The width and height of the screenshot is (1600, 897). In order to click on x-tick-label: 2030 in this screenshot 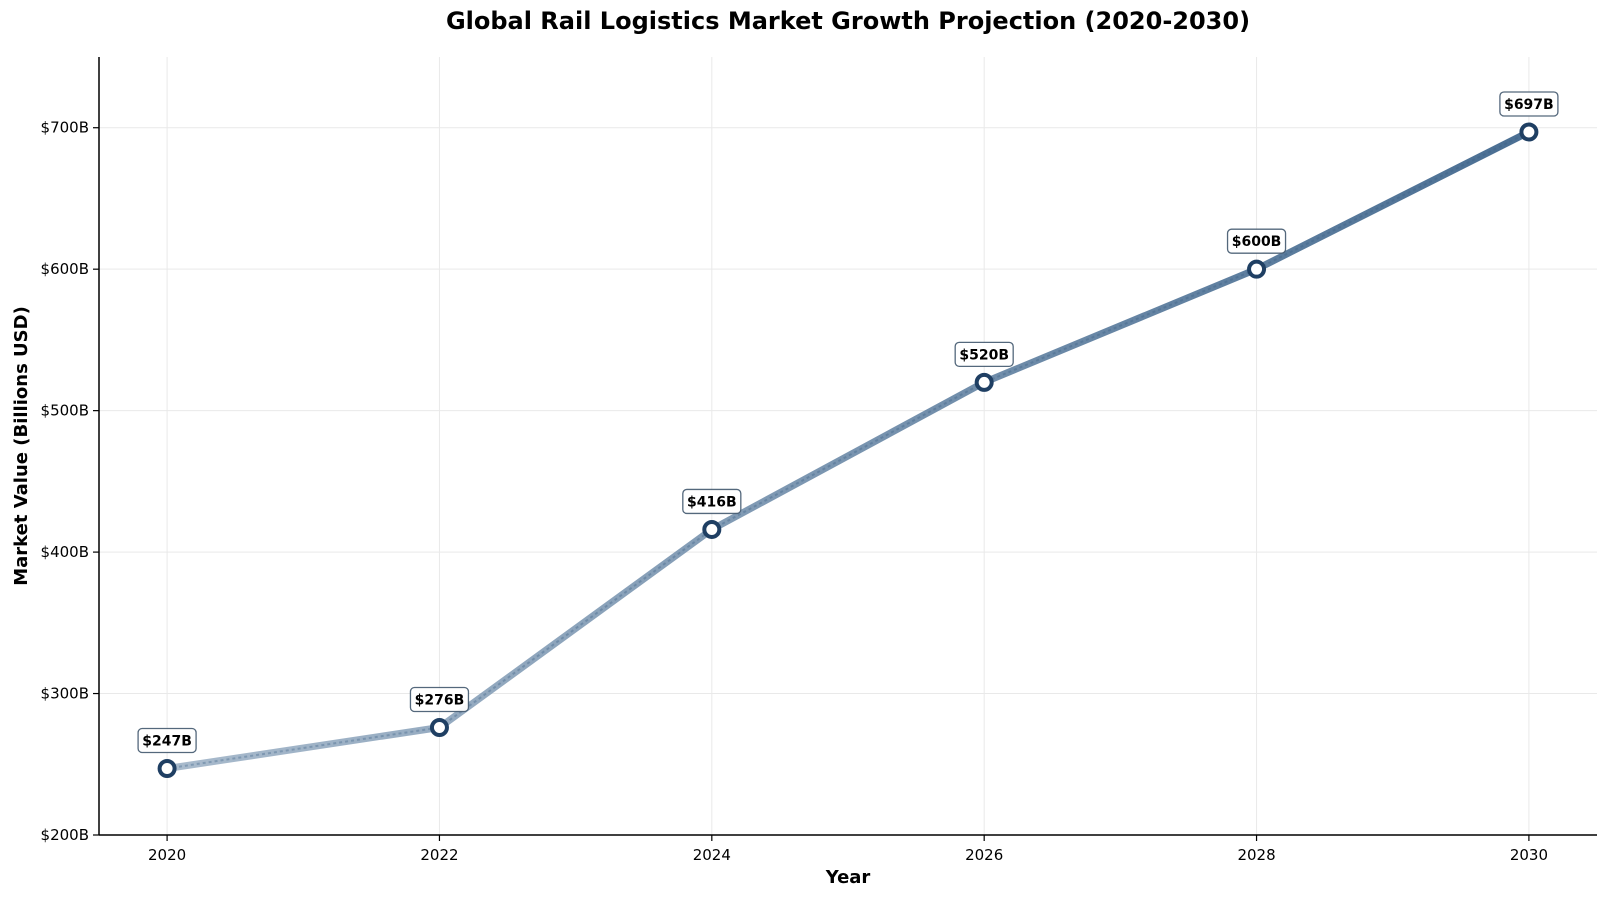, I will do `click(1529, 855)`.